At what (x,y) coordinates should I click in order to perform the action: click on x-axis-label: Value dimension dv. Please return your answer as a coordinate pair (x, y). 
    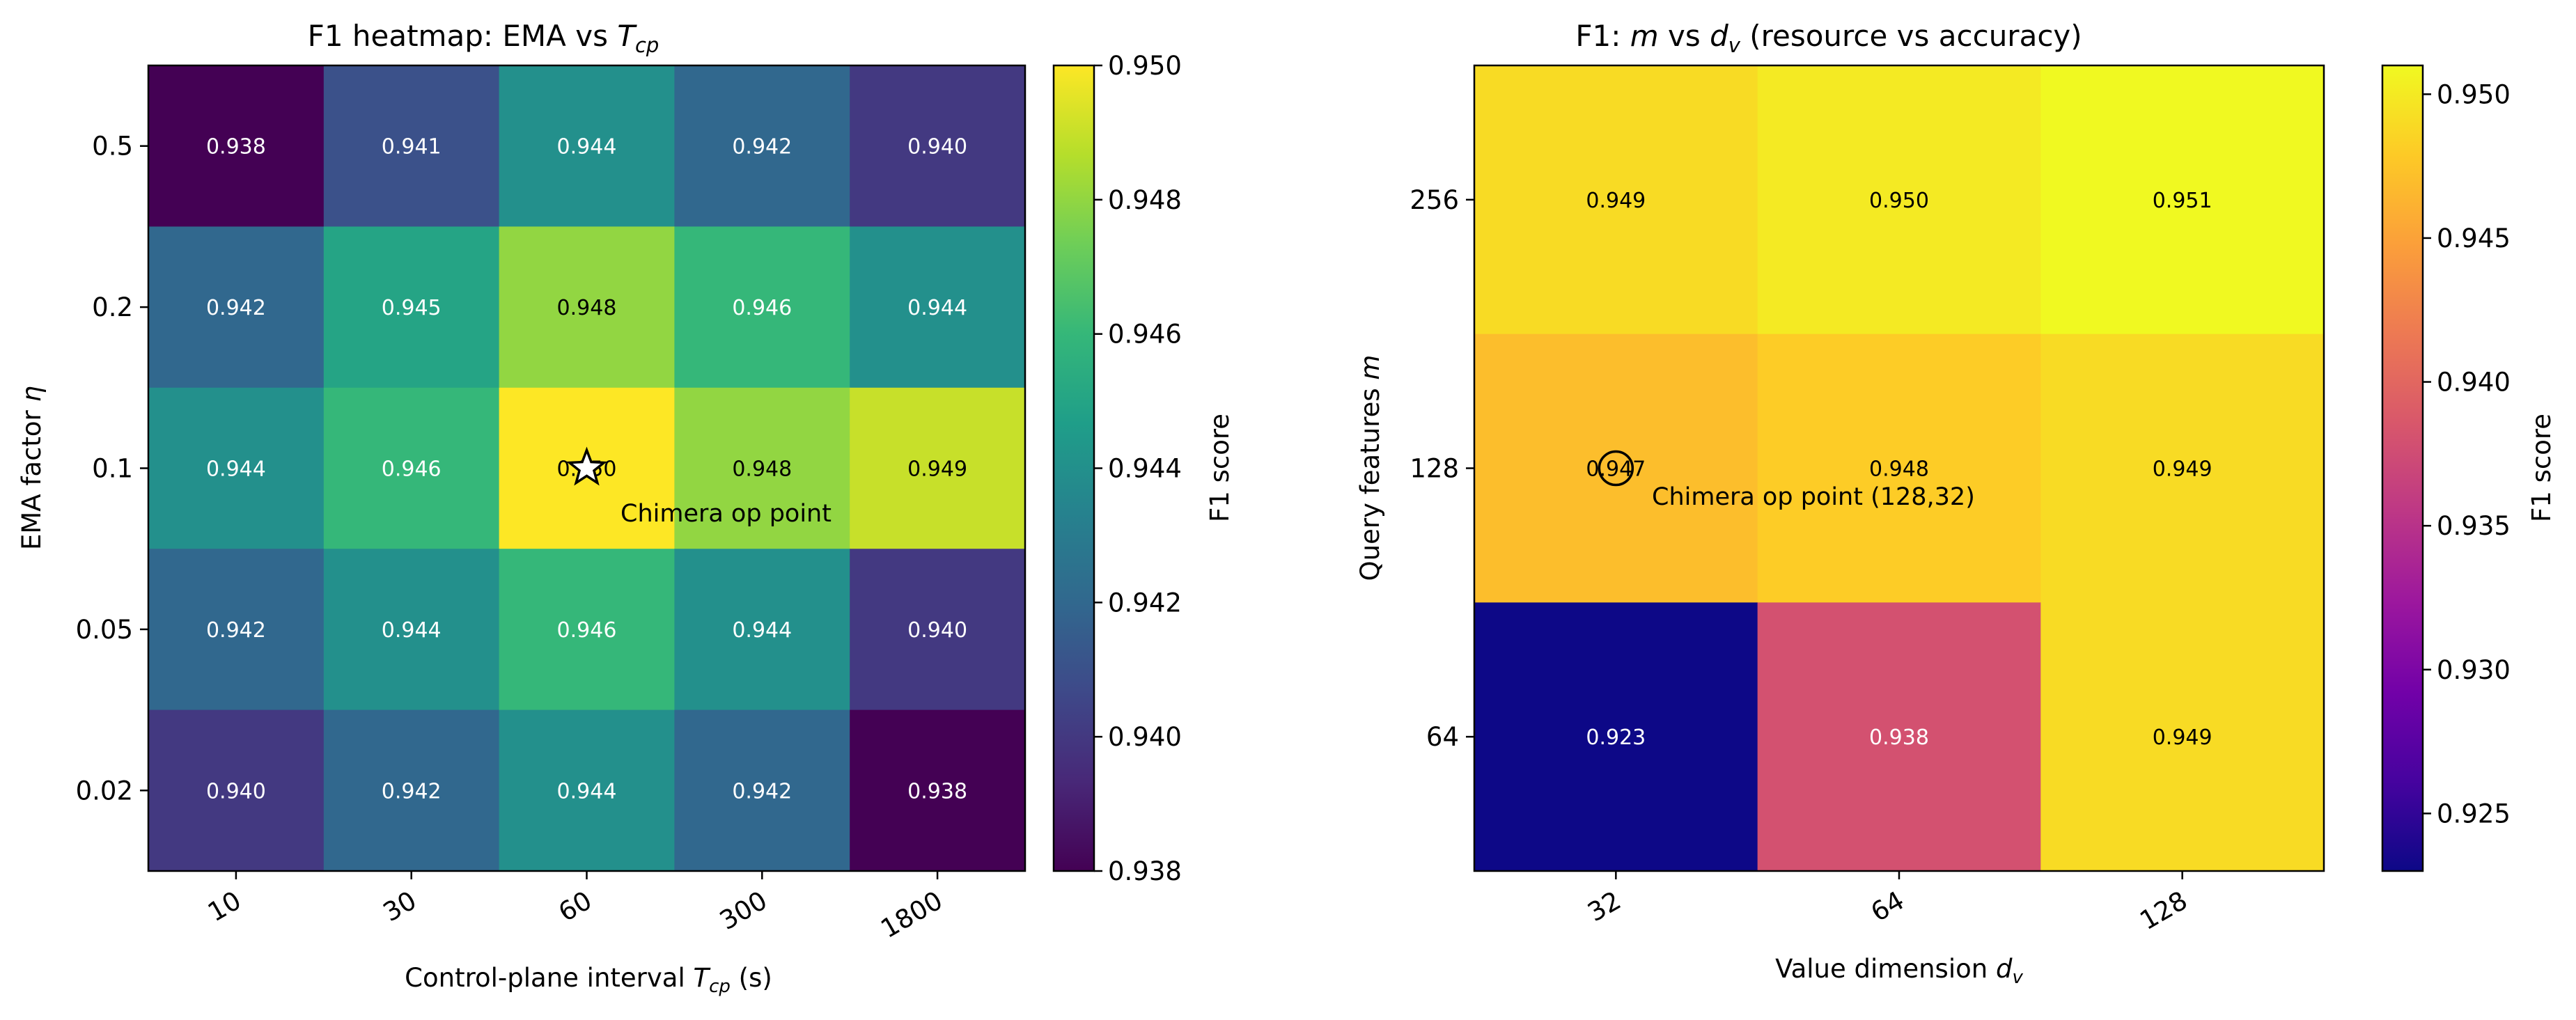
    Looking at the image, I should click on (1899, 971).